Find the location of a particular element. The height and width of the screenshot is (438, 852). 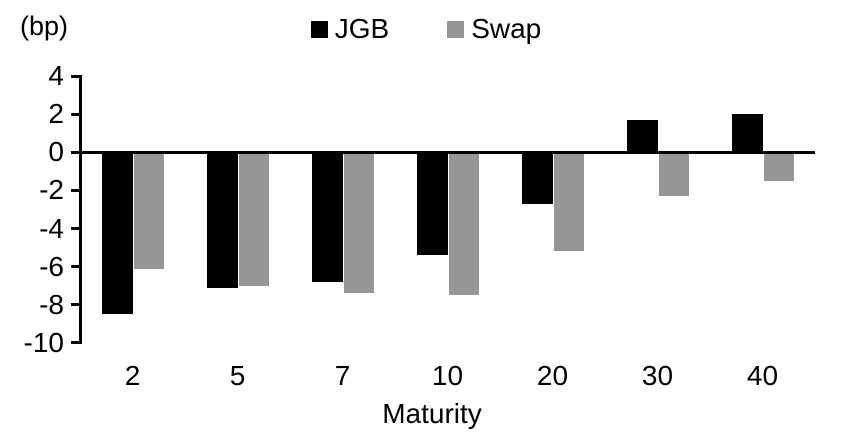

x-tick-label: 5 is located at coordinates (237, 375).